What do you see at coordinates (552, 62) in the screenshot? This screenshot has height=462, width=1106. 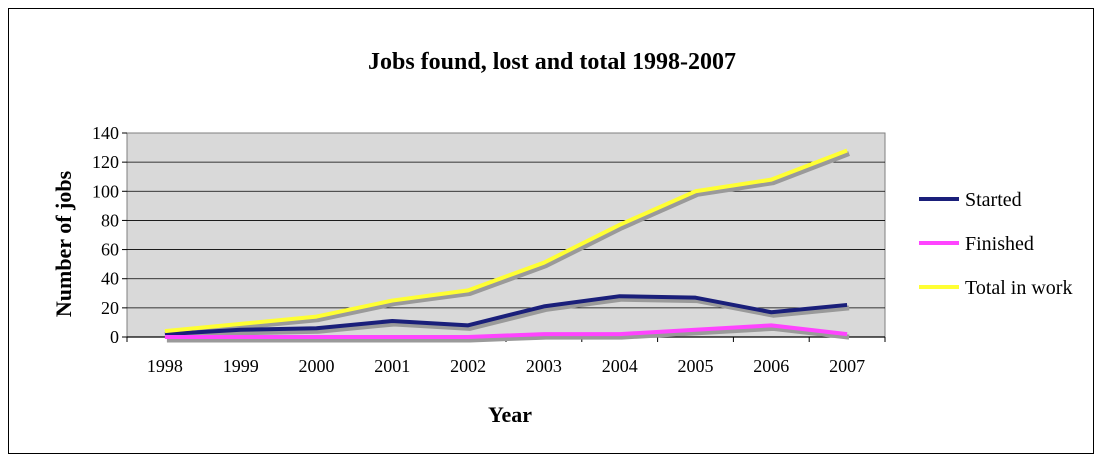 I see `chart-title: Jobs found, lost and total 1998-2007` at bounding box center [552, 62].